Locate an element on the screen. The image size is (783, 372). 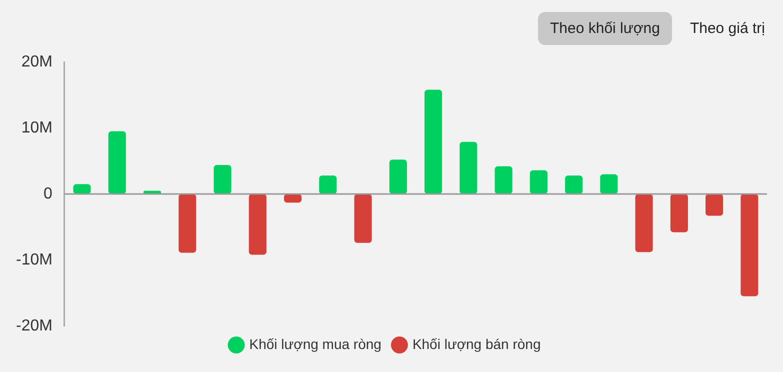
text: Theo khối lượng is located at coordinates (605, 28).